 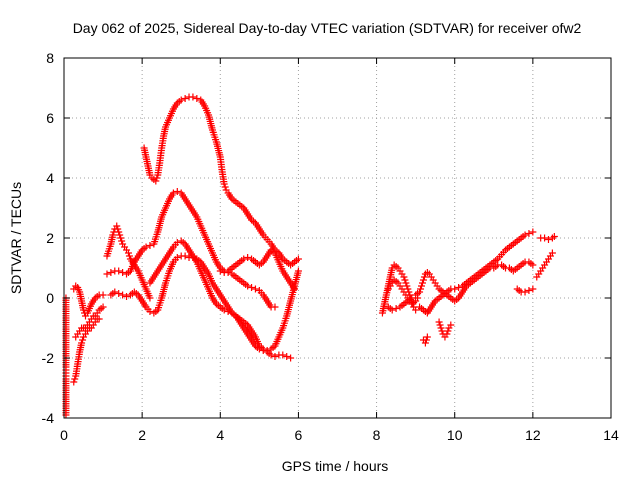 I want to click on series-track-j, so click(x=257, y=269).